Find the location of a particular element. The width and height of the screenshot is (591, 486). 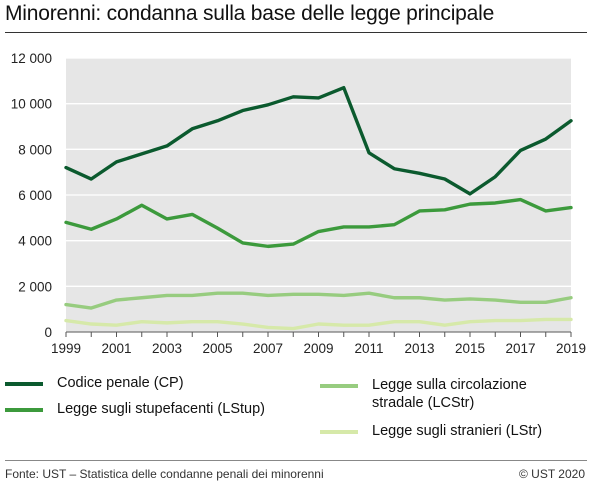

y-tick-label: 6 000 is located at coordinates (35, 195).